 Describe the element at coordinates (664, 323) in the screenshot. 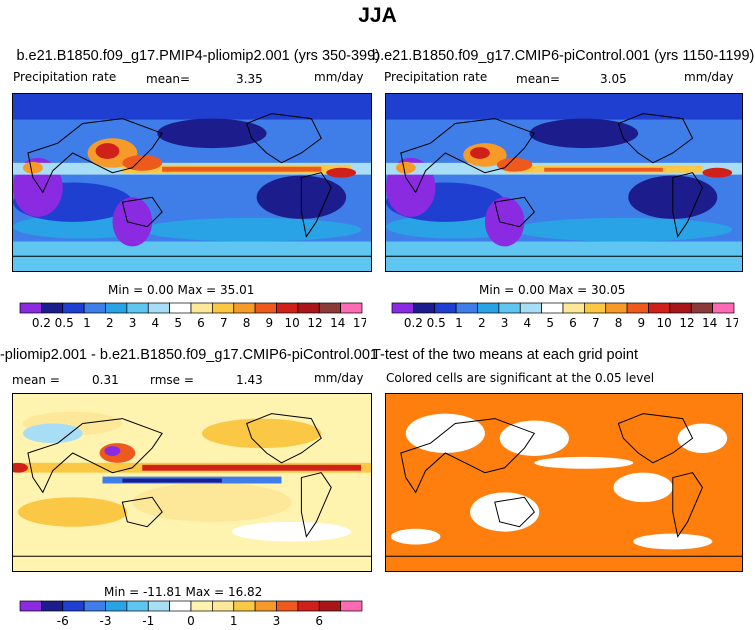

I see `colorbar-tick-label: 10` at that location.